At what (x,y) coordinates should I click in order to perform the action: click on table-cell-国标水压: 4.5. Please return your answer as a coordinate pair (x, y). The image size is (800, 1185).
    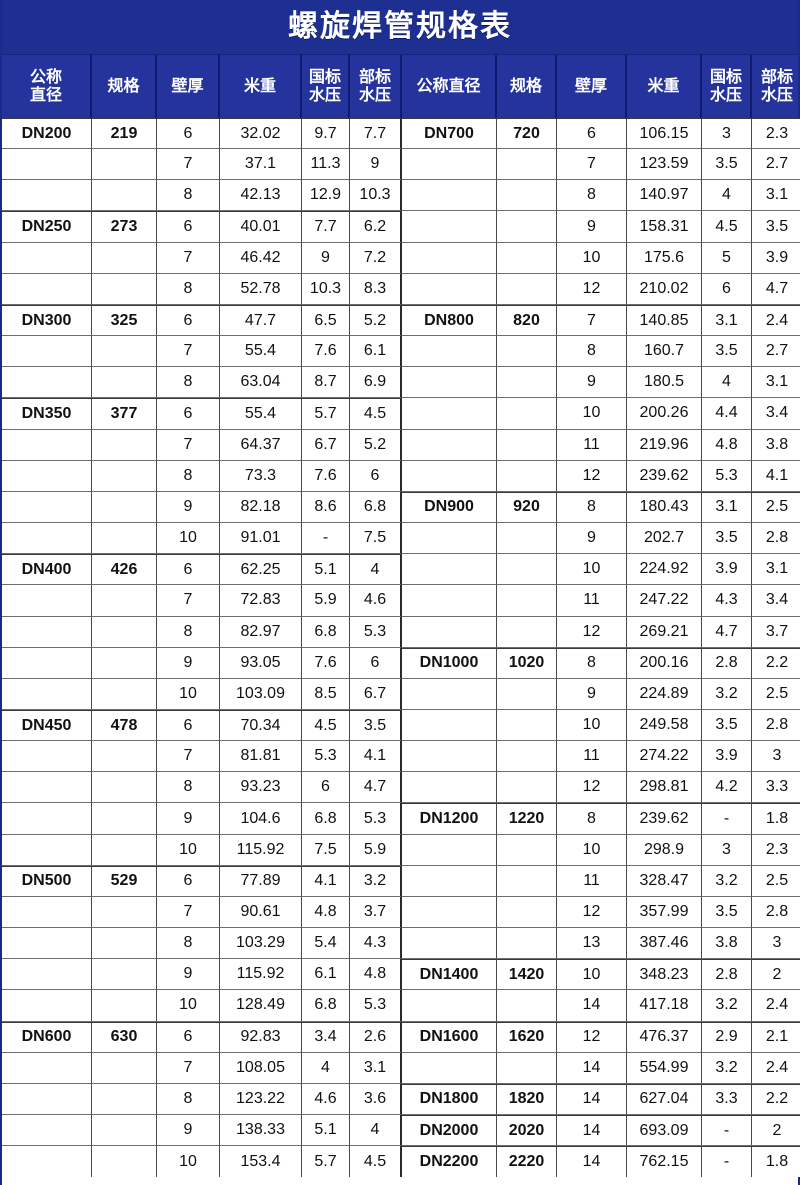
    Looking at the image, I should click on (727, 227).